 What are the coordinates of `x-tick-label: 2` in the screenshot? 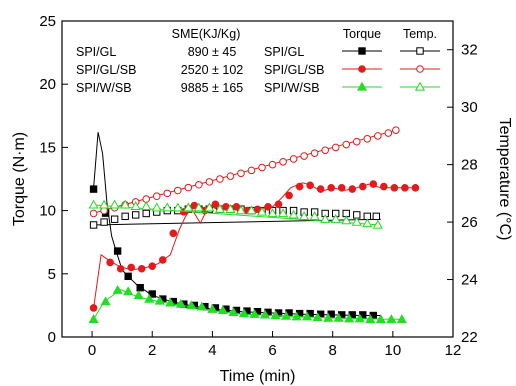 It's located at (152, 350).